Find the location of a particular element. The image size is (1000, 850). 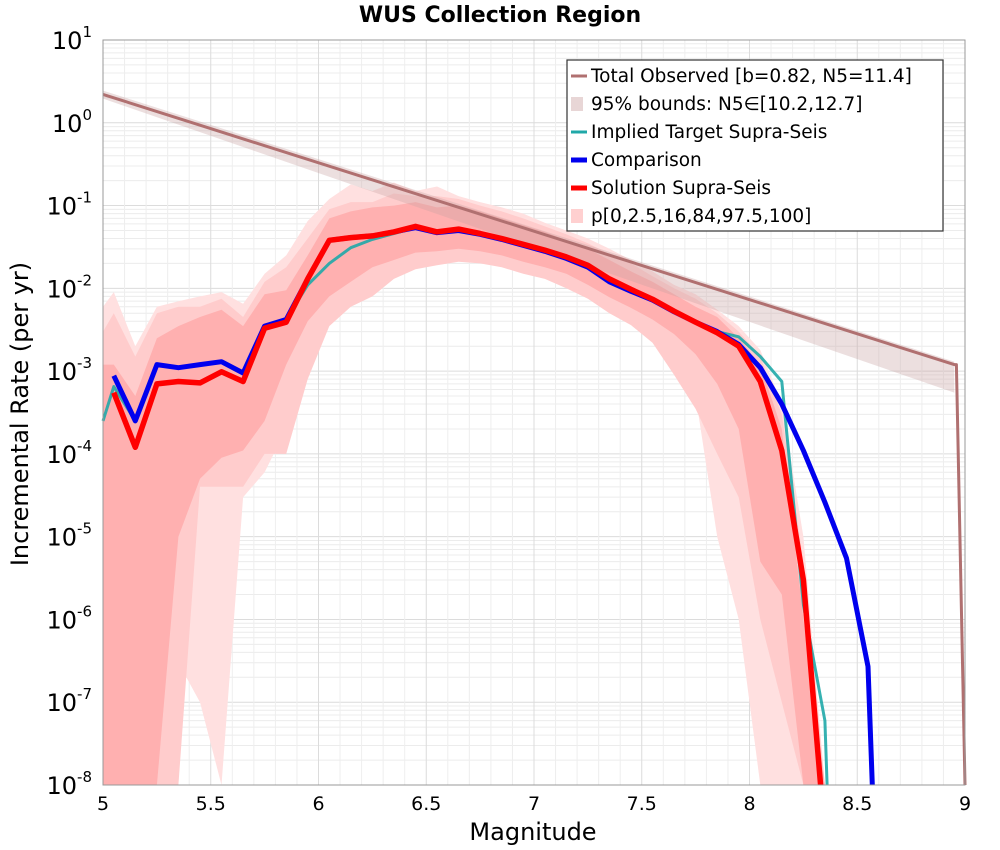

x-tick-label: 6.5 is located at coordinates (426, 804).